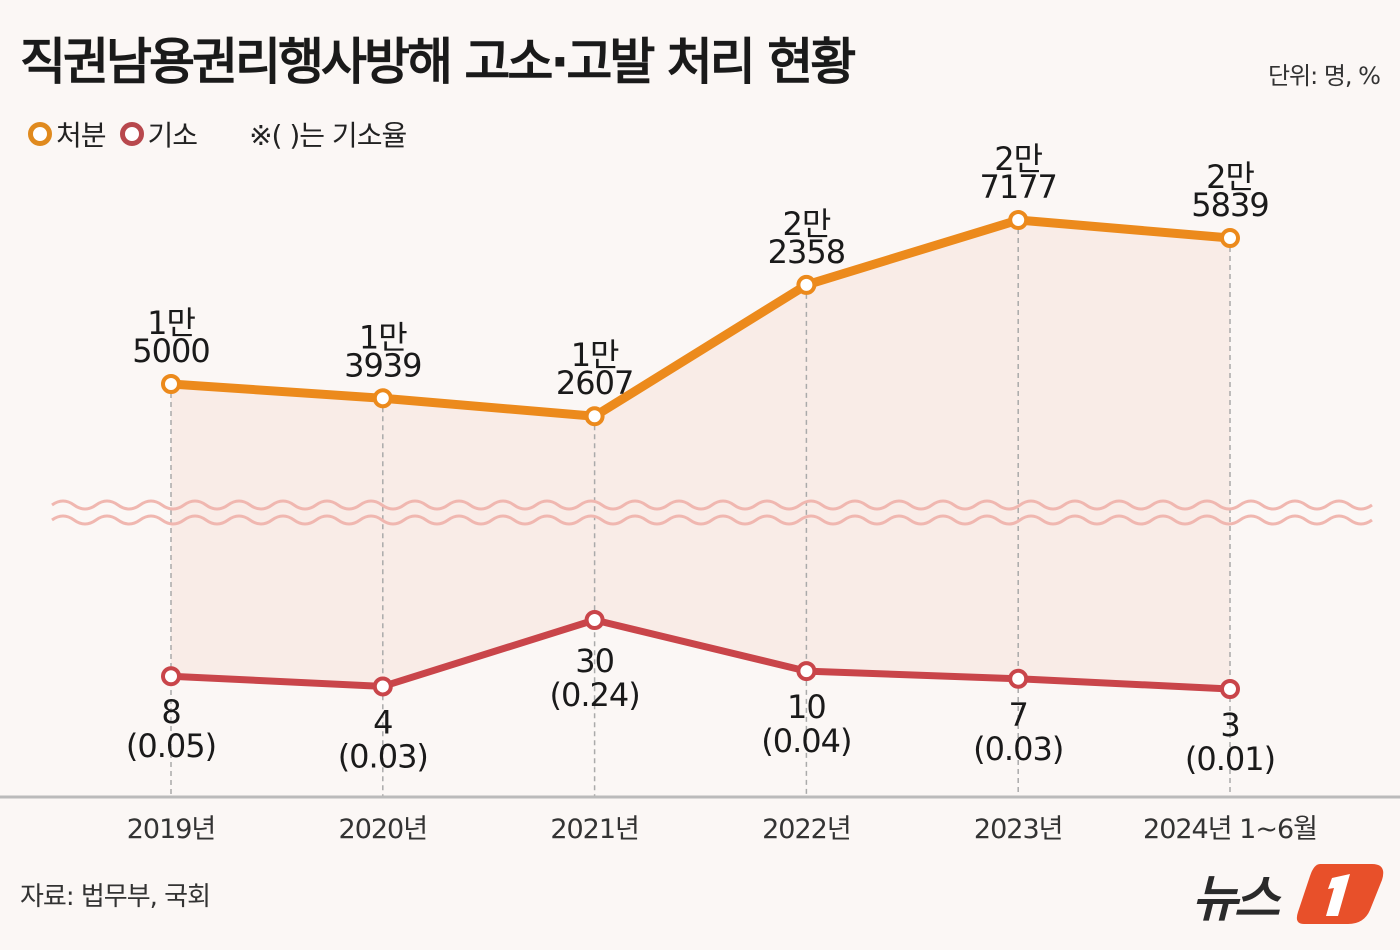  Describe the element at coordinates (1230, 829) in the screenshot. I see `x-tick-label: 2024년 1~6월` at that location.